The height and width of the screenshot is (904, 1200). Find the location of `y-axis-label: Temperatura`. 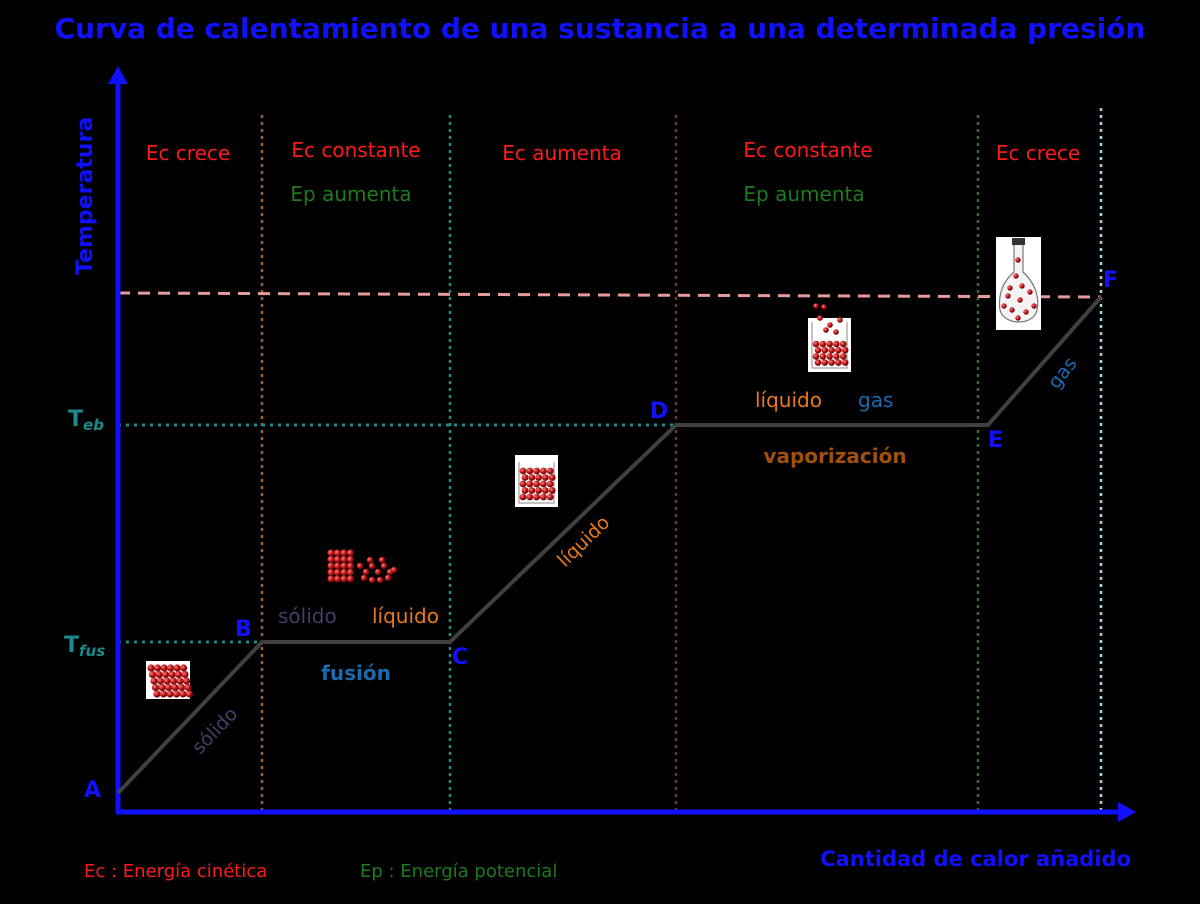

y-axis-label: Temperatura is located at coordinates (85, 196).